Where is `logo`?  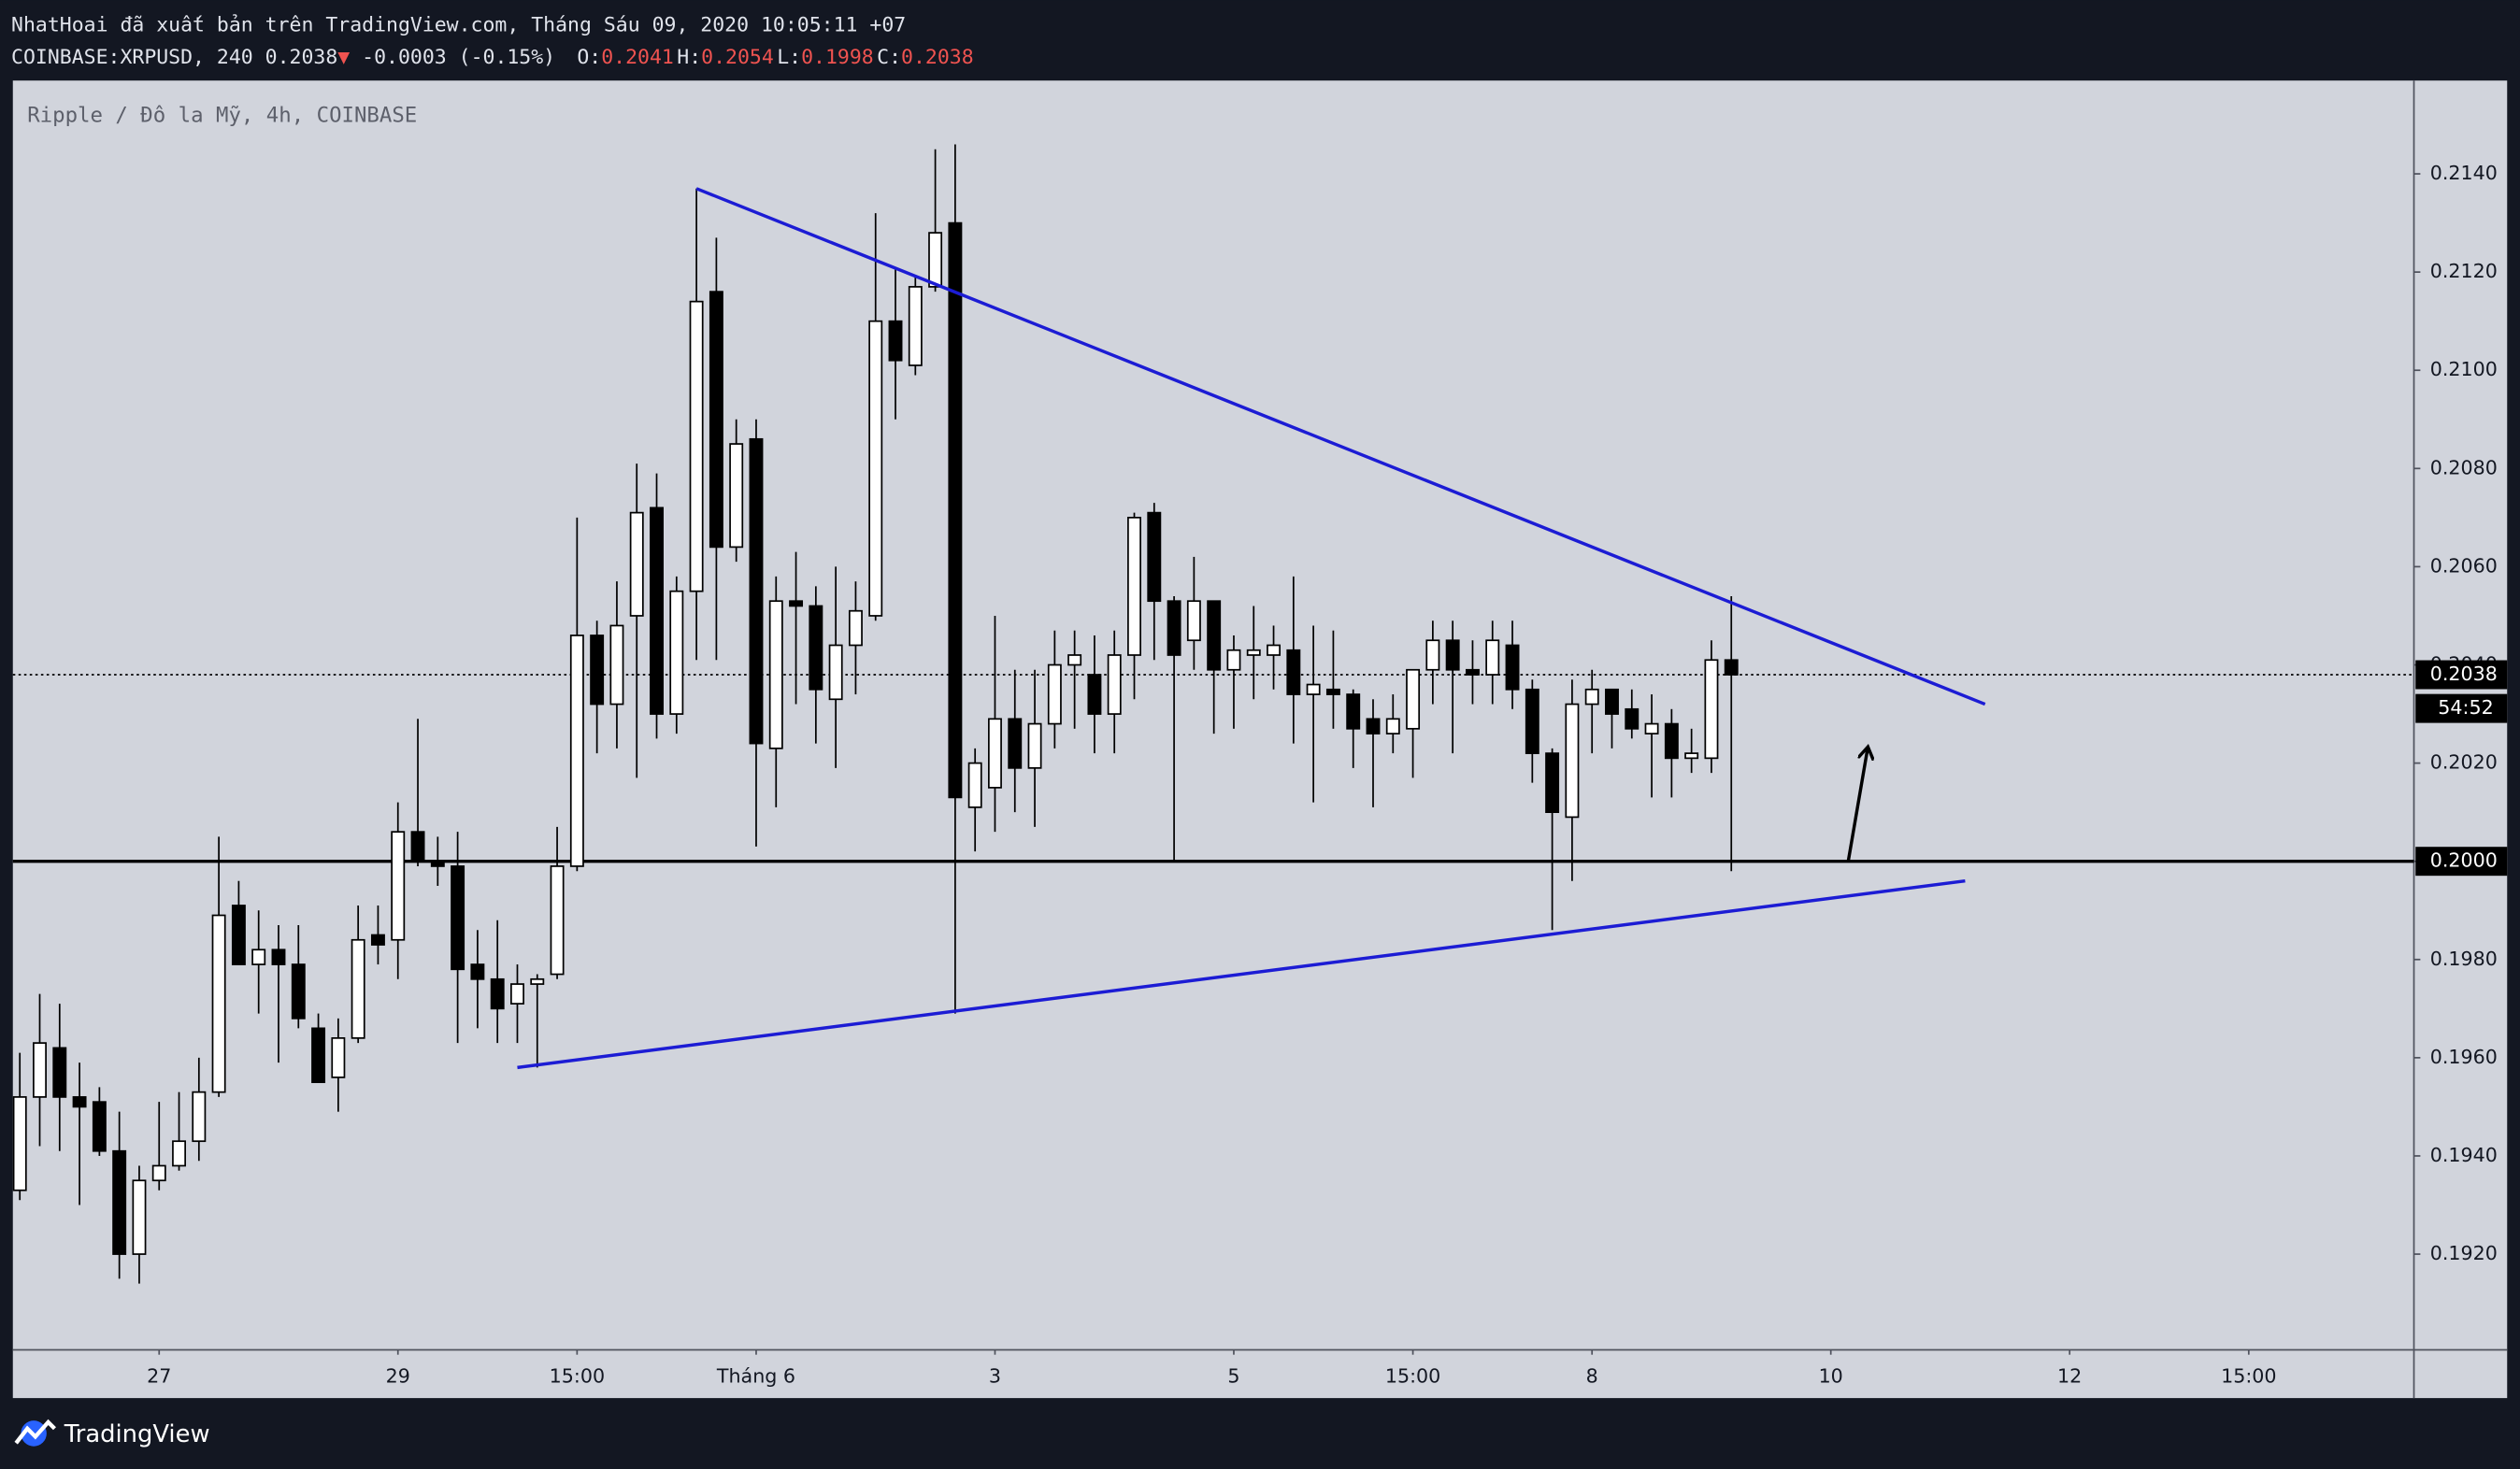
logo is located at coordinates (35, 1433).